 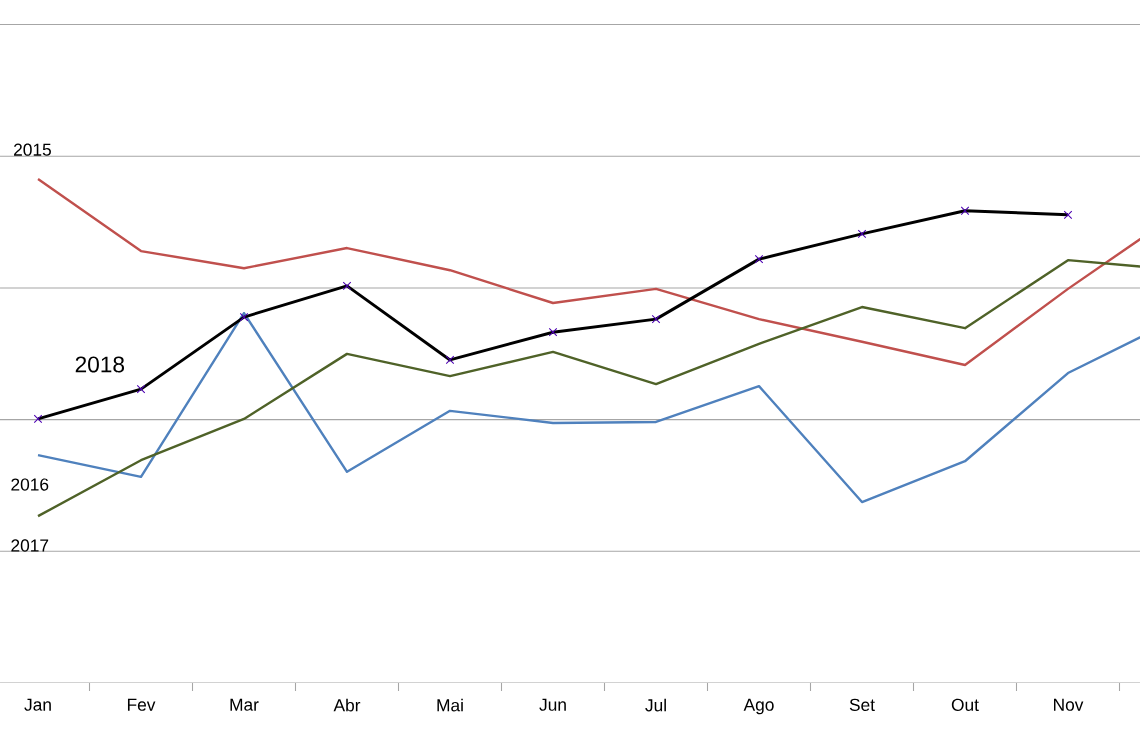 I want to click on x-tick-label: Jul, so click(x=655, y=705).